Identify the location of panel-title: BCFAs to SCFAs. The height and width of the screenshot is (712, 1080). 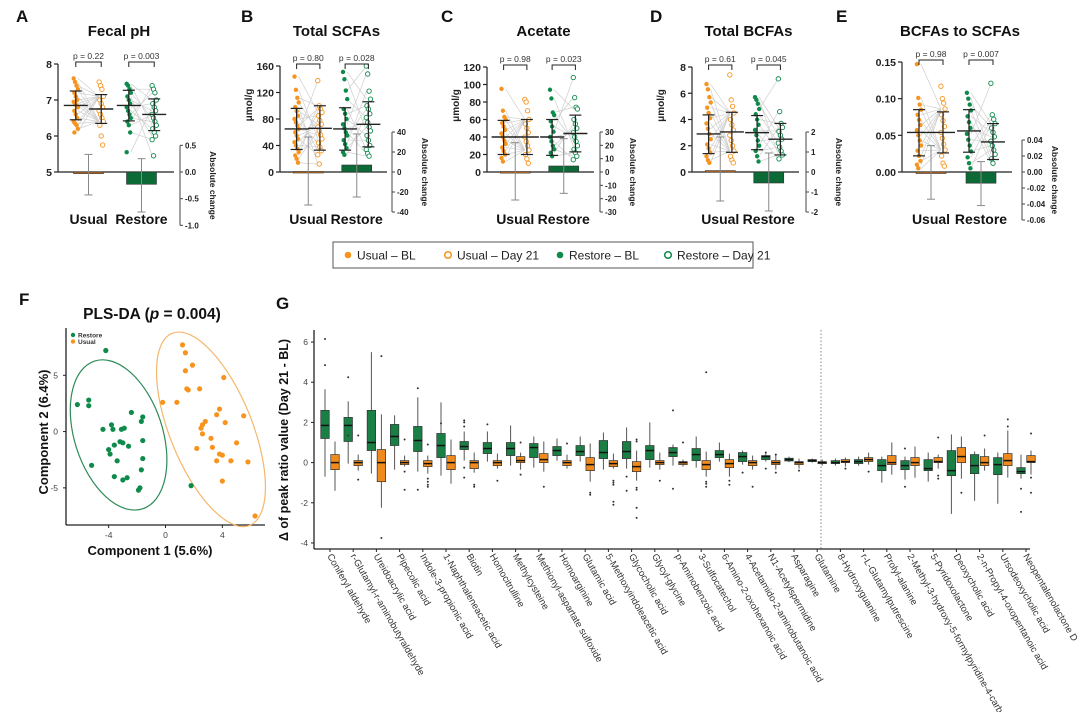
(960, 31).